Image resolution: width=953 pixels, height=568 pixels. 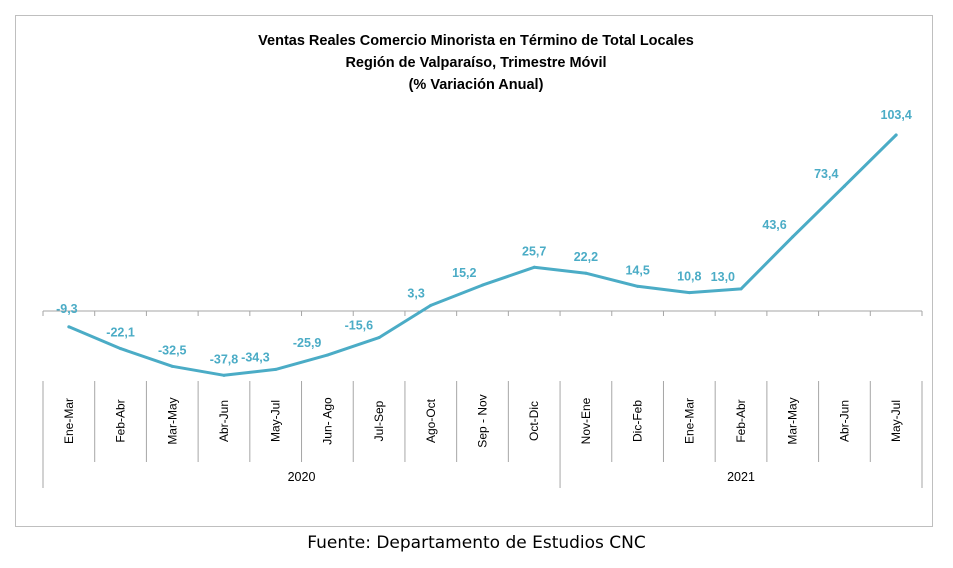 What do you see at coordinates (475, 63) in the screenshot?
I see `chart-title-line-2: Región de Valparaíso, Trimestre Móvil` at bounding box center [475, 63].